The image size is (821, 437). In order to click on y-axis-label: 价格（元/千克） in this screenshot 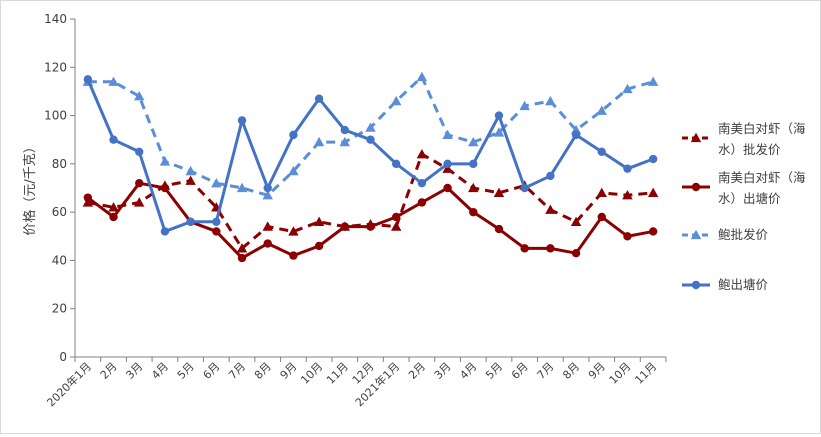, I will do `click(30, 187)`.